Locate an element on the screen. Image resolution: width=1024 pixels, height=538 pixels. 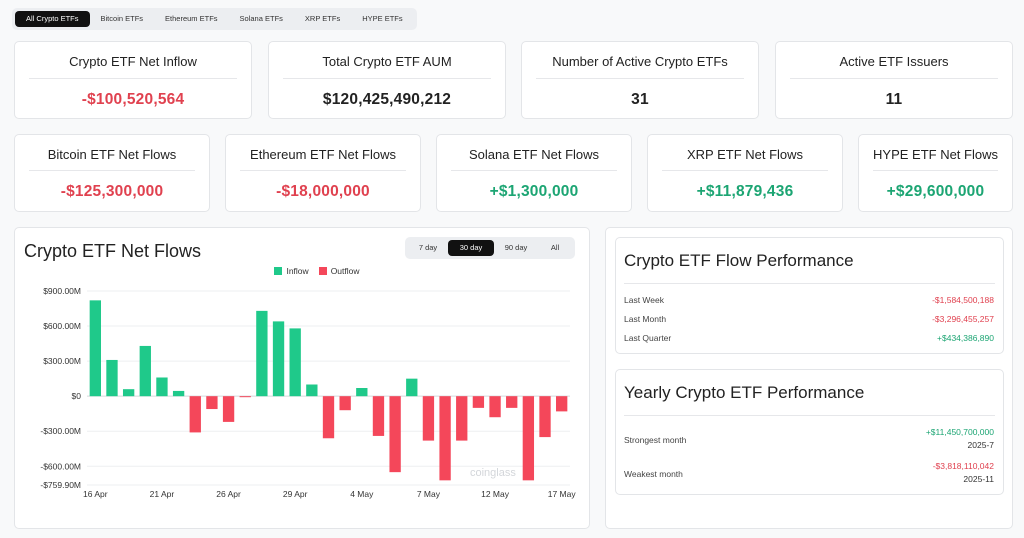
row-label: Last Quarter is located at coordinates (648, 338).